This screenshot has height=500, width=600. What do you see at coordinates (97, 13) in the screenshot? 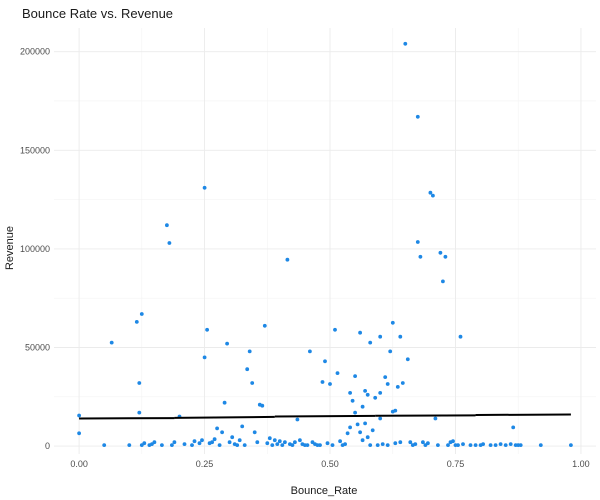
I see `chart-title: Bounce Rate vs. Revenue` at bounding box center [97, 13].